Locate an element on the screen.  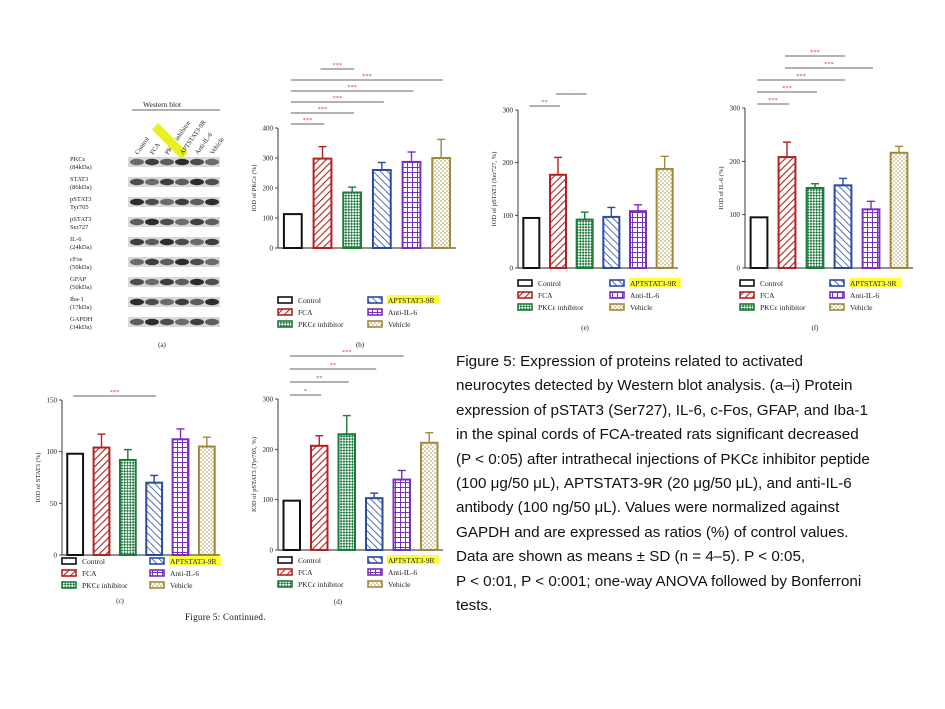
y-tick-label: 100 is located at coordinates (52, 452).